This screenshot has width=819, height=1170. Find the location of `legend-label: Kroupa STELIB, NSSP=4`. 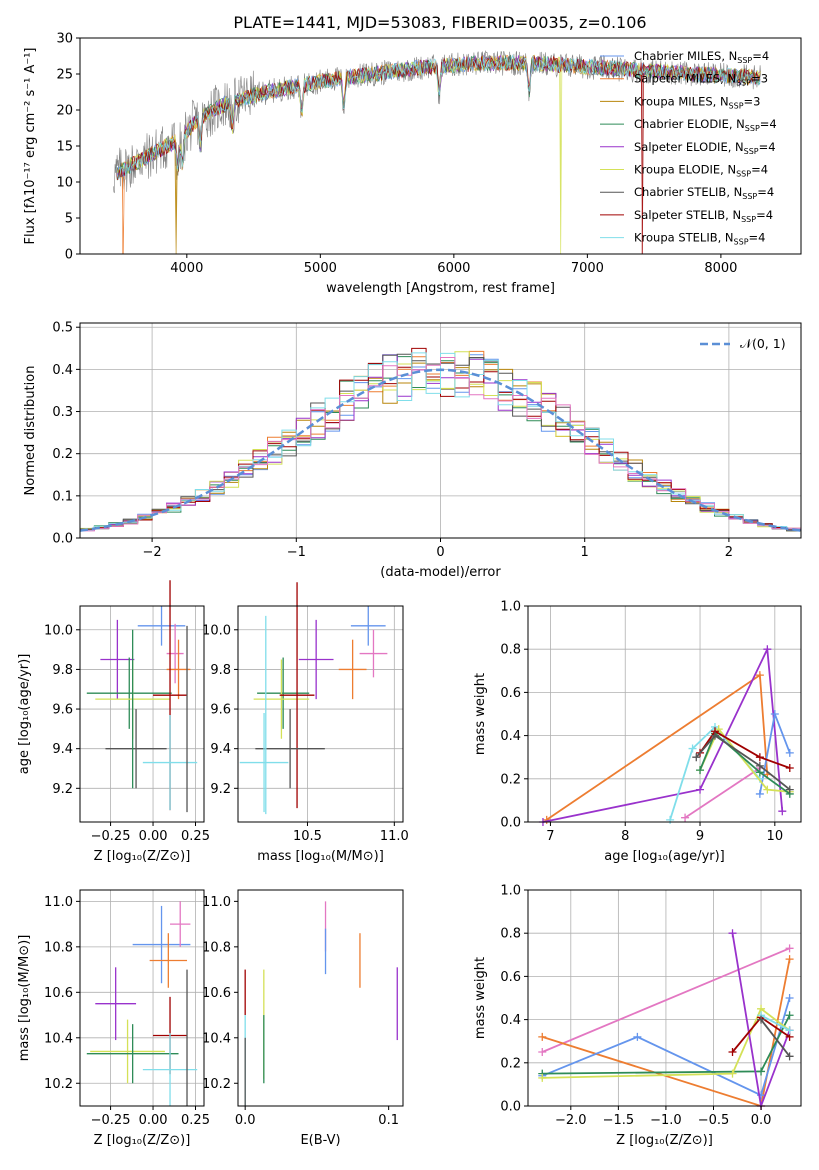

legend-label: Kroupa STELIB, NSSP=4 is located at coordinates (699, 239).